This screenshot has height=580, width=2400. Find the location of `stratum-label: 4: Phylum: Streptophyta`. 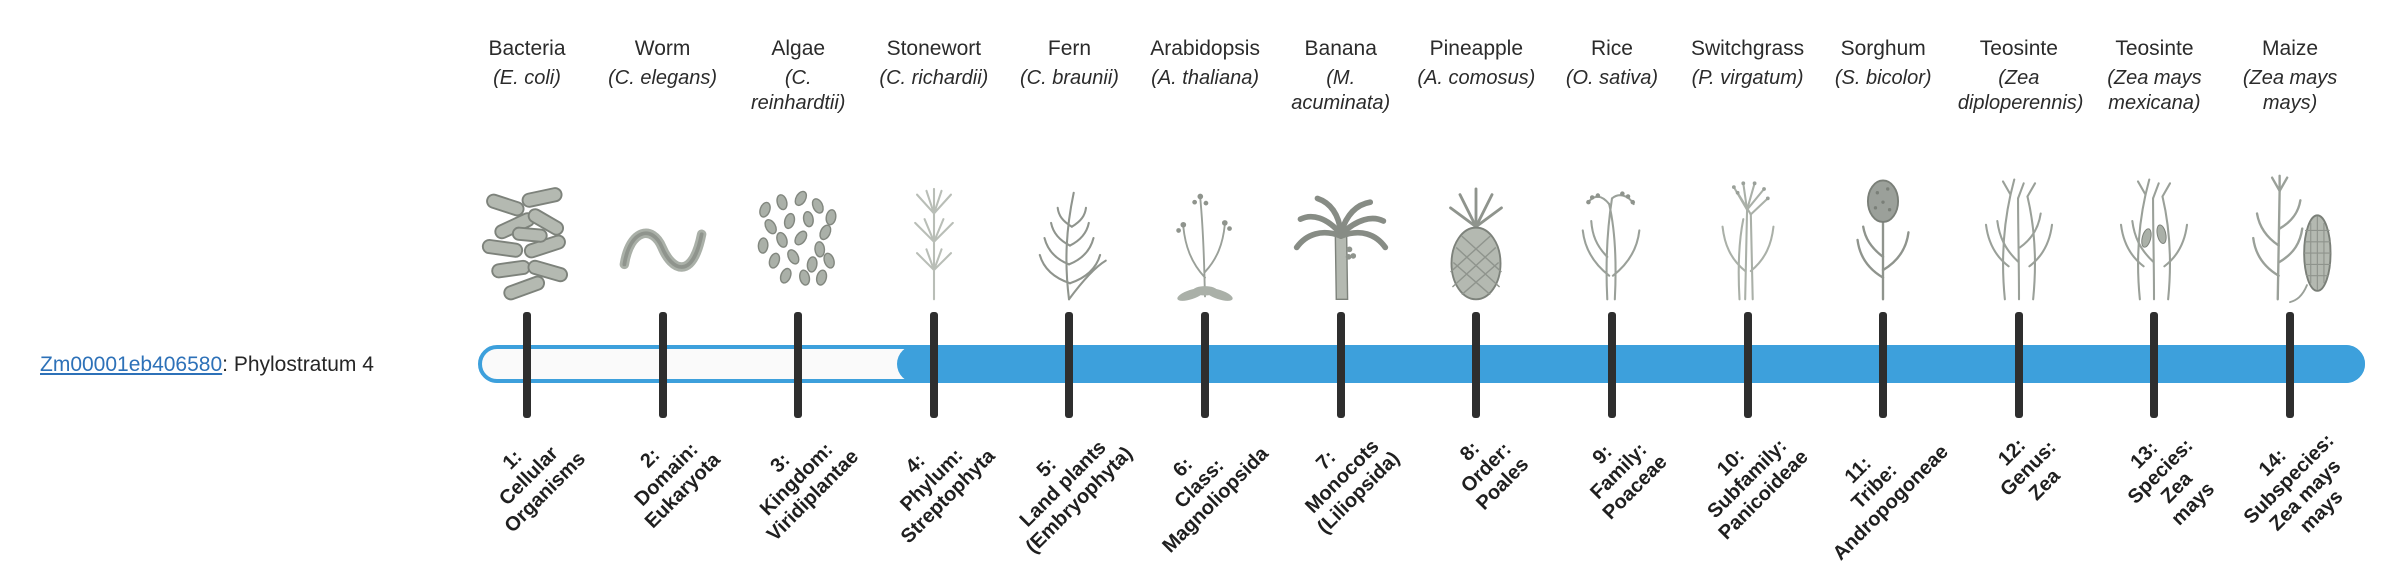

stratum-label: 4: Phylum: Streptophyta is located at coordinates (948, 496).